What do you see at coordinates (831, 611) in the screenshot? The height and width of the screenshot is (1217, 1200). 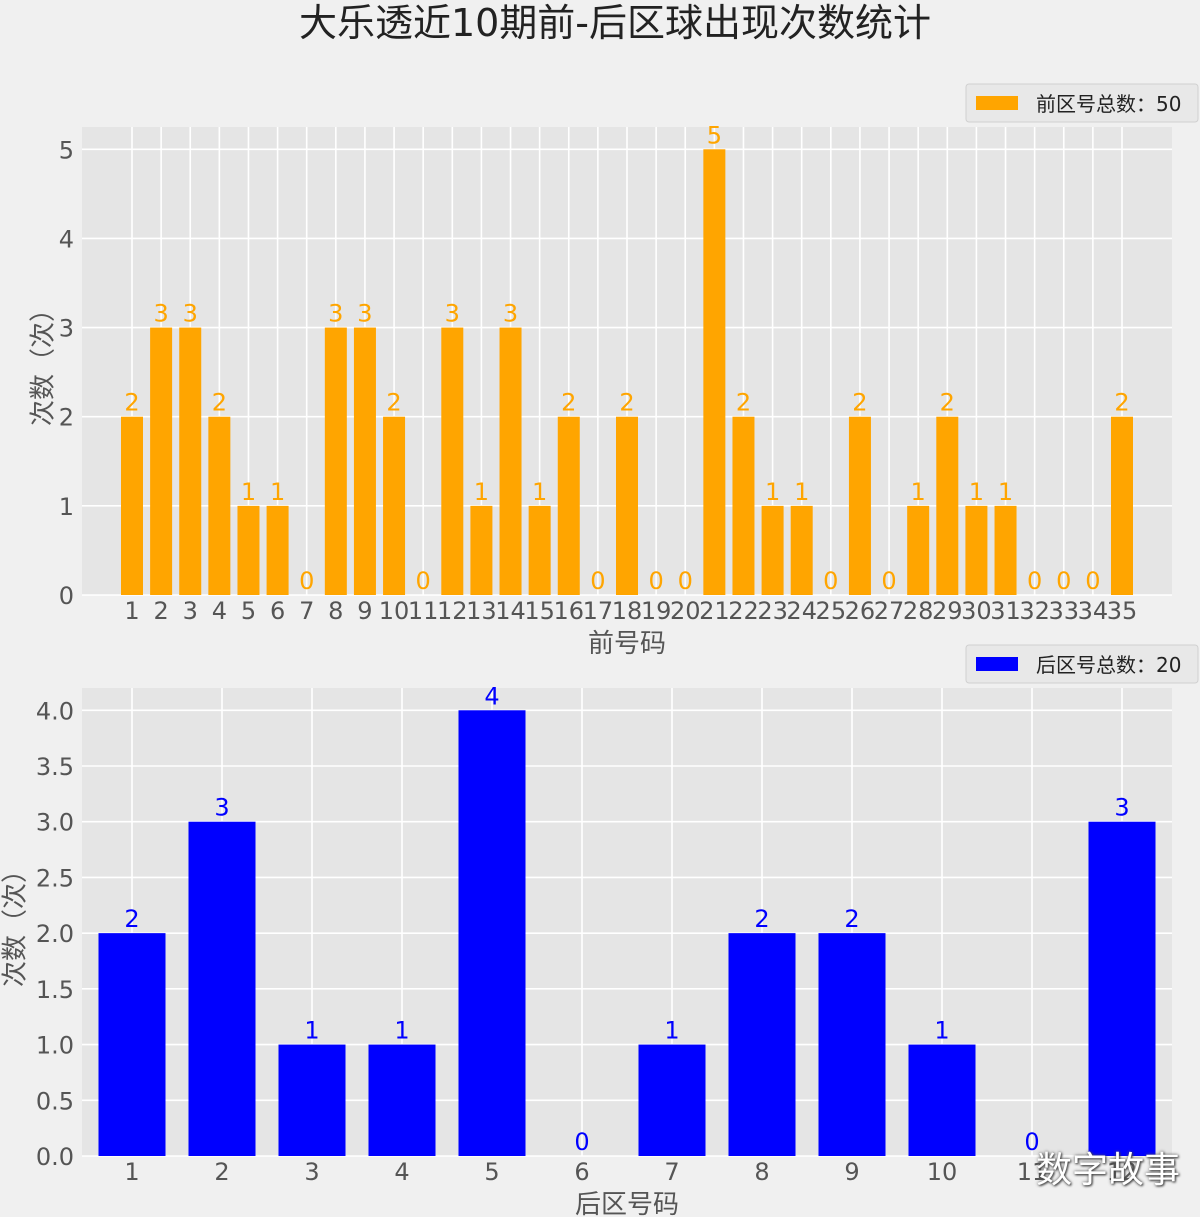 I see `x-tick-label: 25` at bounding box center [831, 611].